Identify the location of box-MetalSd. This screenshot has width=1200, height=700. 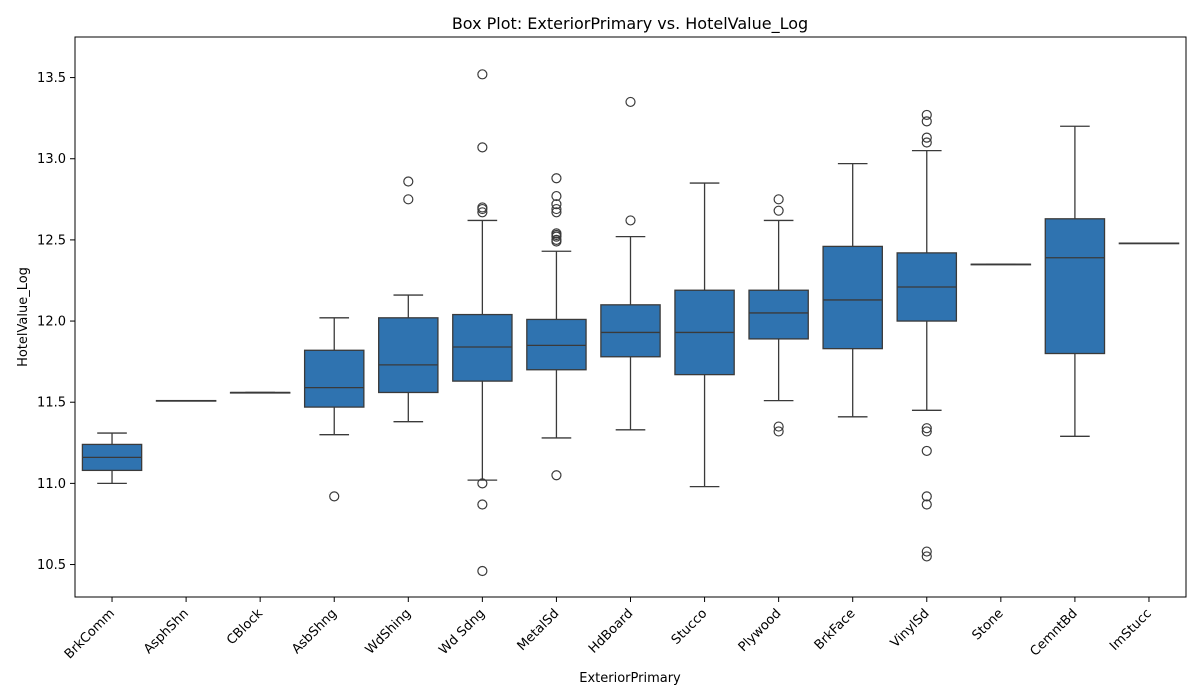
(556, 327).